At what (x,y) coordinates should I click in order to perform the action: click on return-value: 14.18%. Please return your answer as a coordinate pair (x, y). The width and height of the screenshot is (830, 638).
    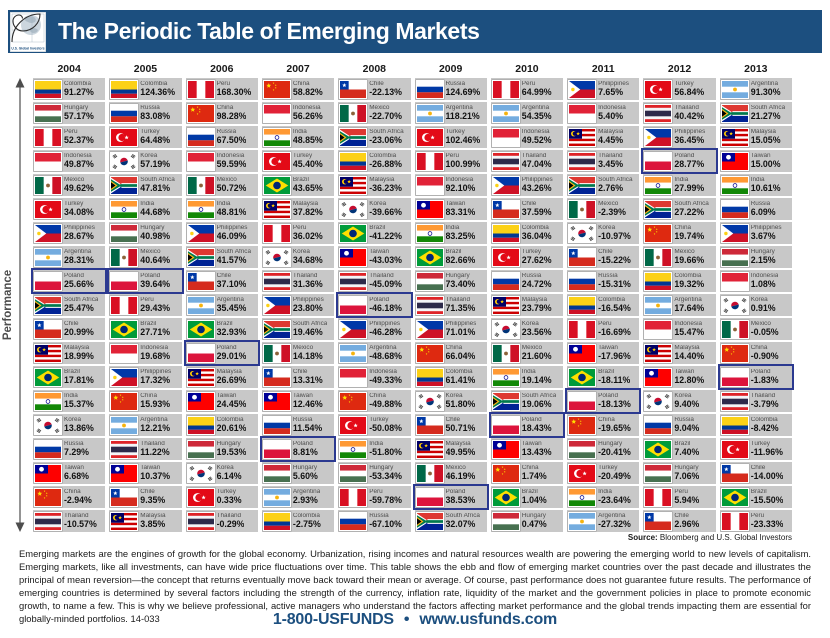
    Looking at the image, I should click on (307, 356).